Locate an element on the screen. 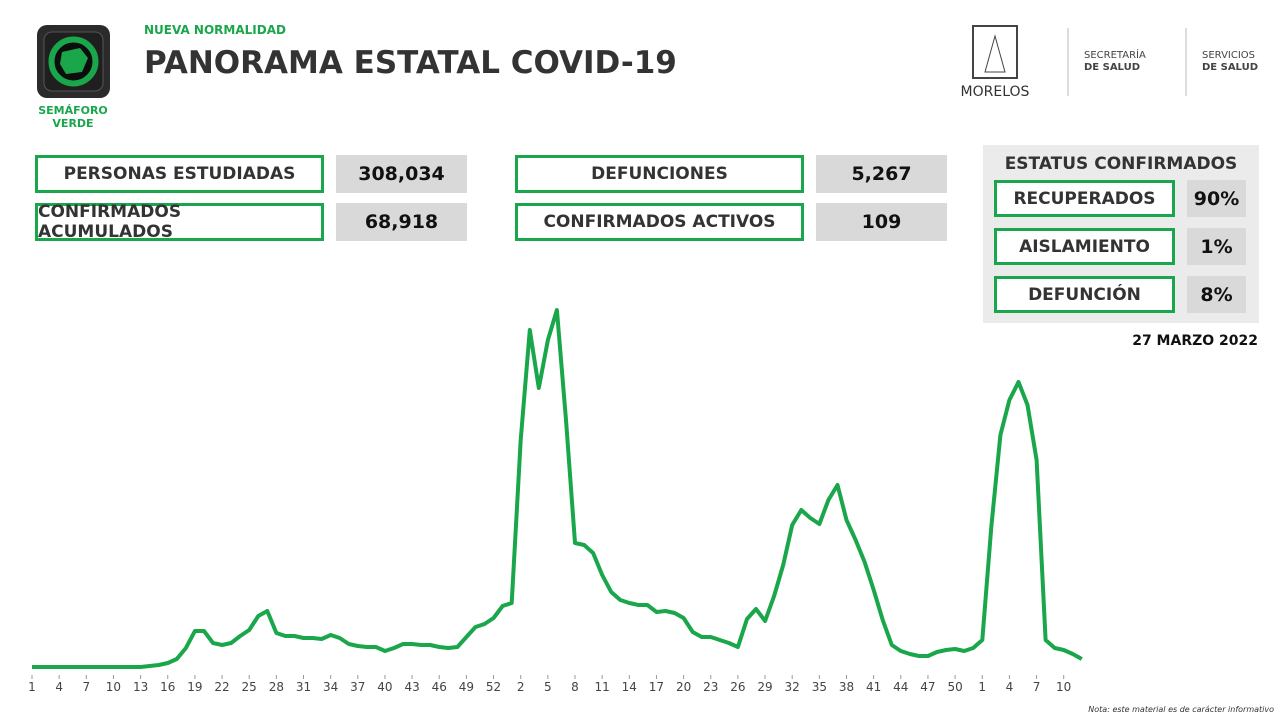  status-label: DEFUNCIÓN is located at coordinates (1084, 294).